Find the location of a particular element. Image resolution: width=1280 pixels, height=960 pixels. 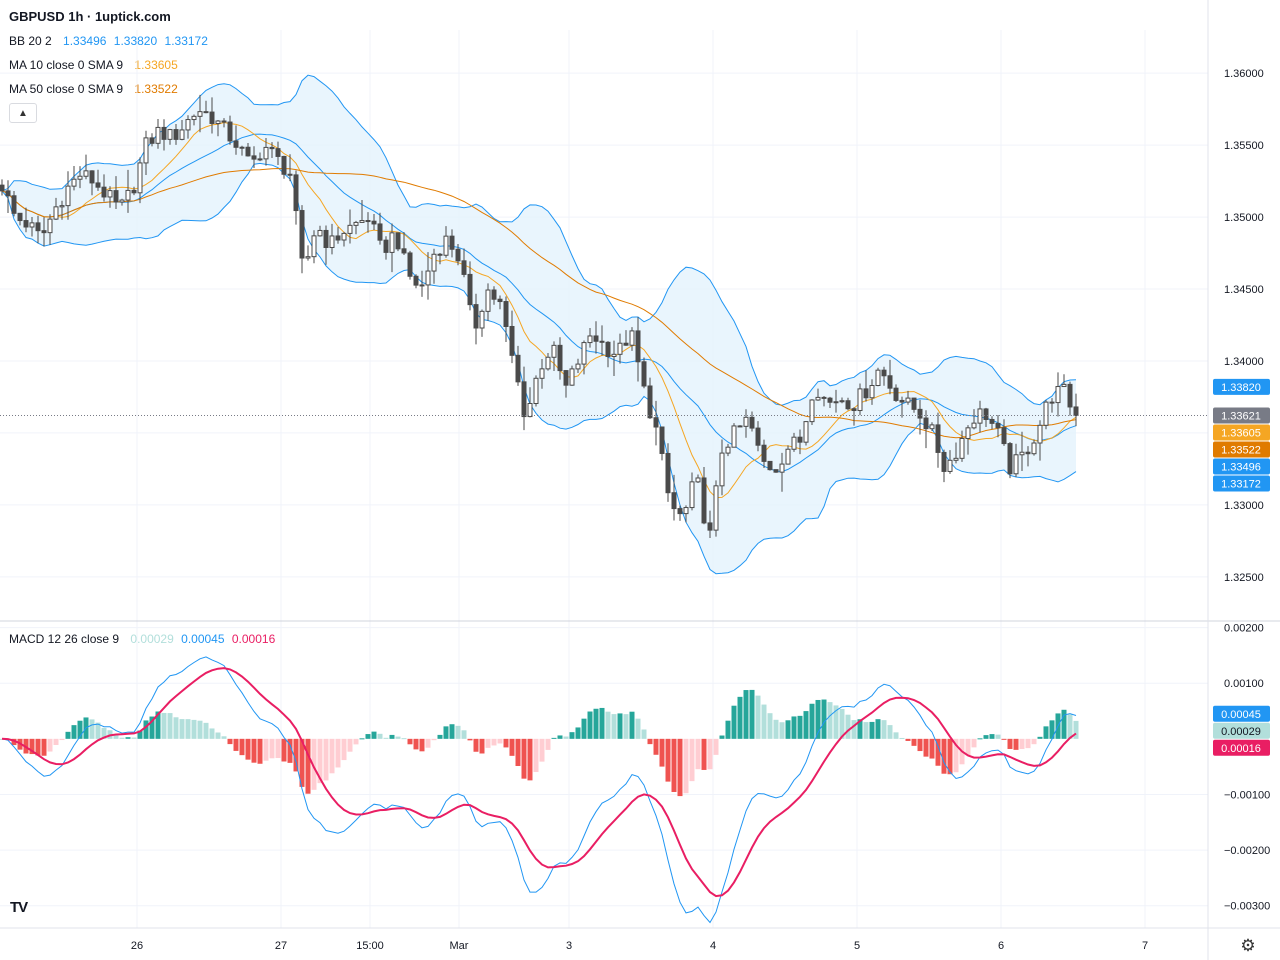

price-tag: 1.33496 is located at coordinates (1241, 466).